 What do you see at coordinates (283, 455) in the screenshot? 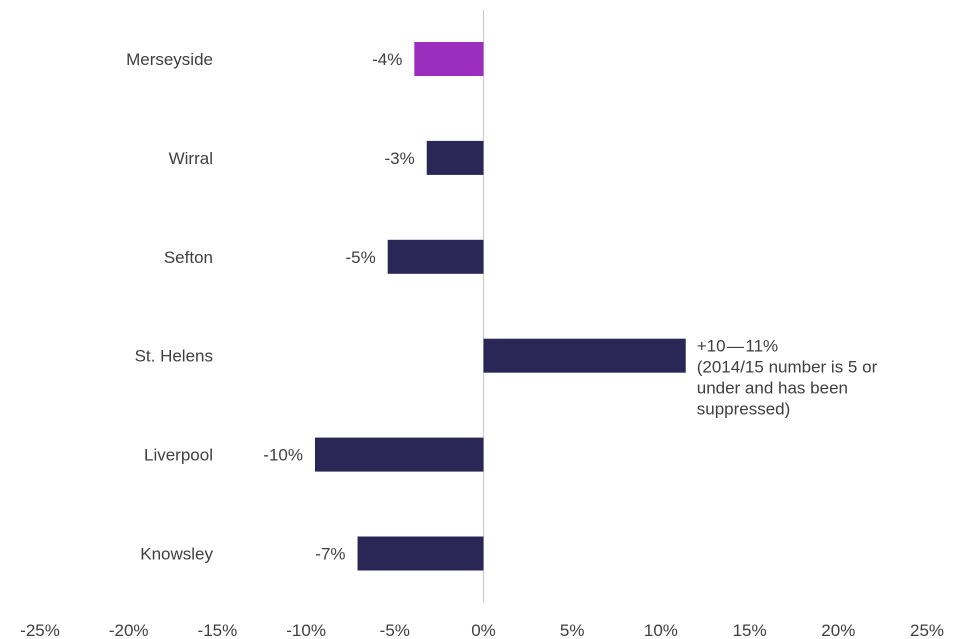
I see `value-label: -10%` at bounding box center [283, 455].